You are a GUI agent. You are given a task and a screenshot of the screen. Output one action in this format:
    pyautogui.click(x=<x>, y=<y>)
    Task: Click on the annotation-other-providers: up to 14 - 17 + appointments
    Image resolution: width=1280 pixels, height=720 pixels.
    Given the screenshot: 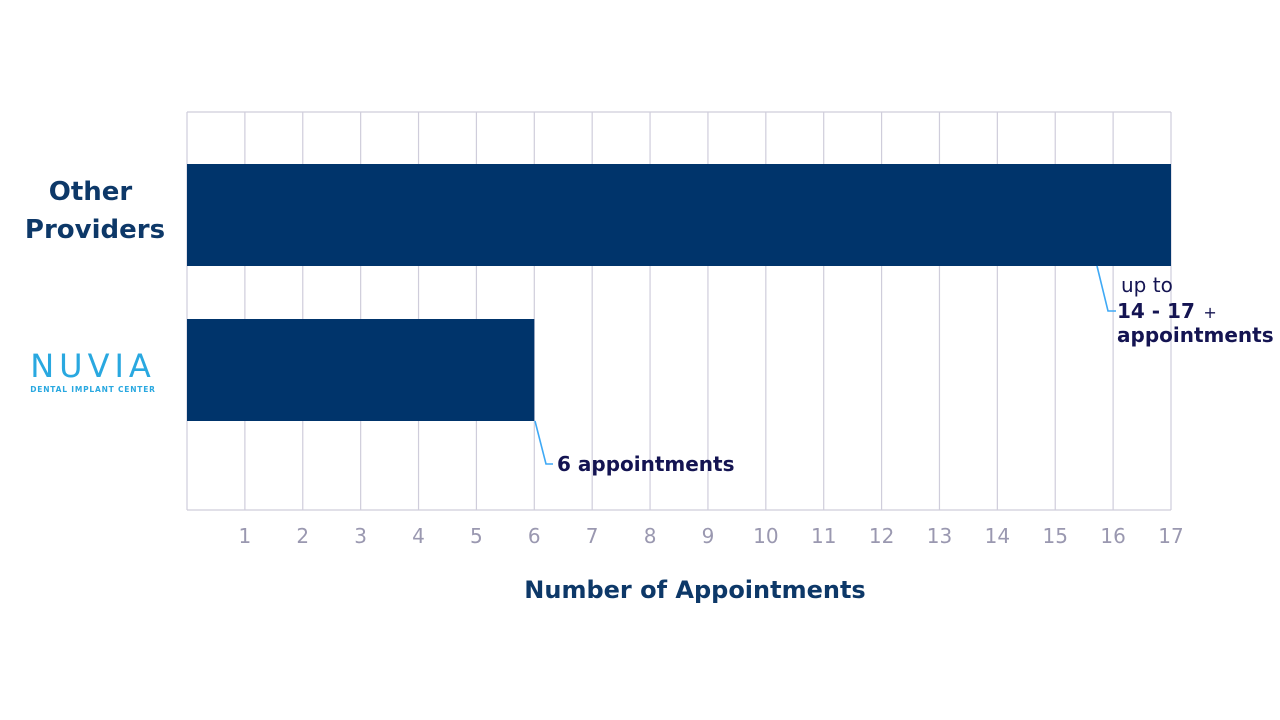 What is the action you would take?
    pyautogui.click(x=1185, y=306)
    